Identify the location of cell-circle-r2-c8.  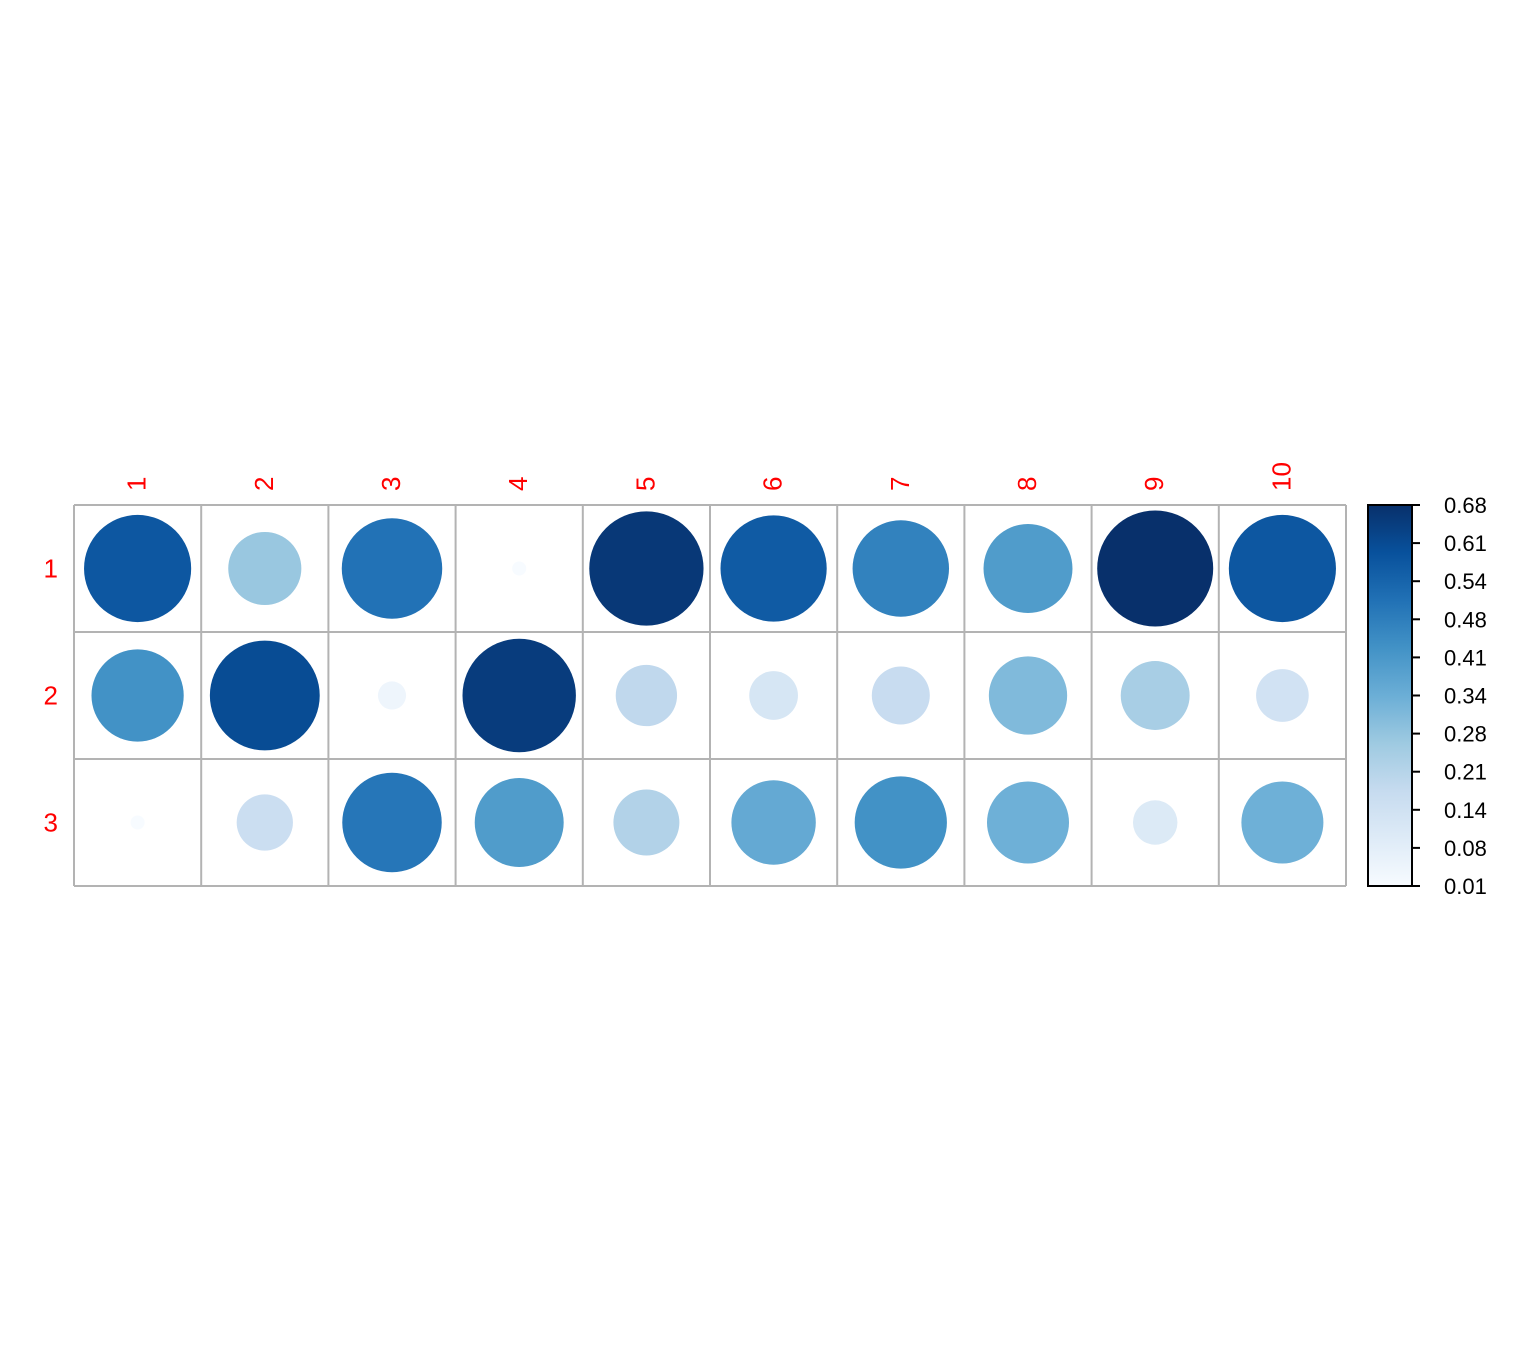
(1028, 695).